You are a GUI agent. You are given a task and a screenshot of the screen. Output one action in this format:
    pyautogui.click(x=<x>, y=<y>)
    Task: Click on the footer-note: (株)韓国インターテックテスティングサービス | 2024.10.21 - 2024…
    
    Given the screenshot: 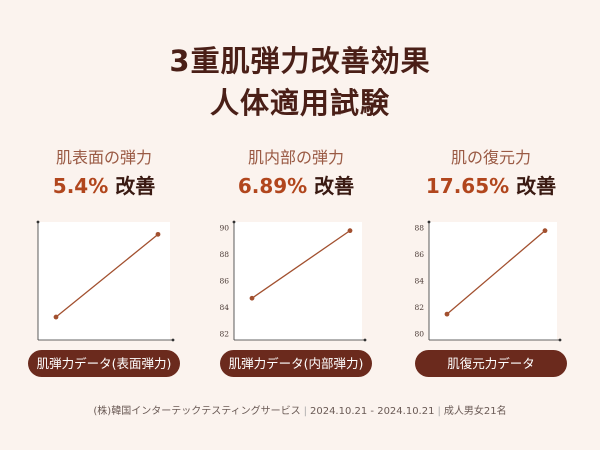 What is the action you would take?
    pyautogui.click(x=300, y=409)
    